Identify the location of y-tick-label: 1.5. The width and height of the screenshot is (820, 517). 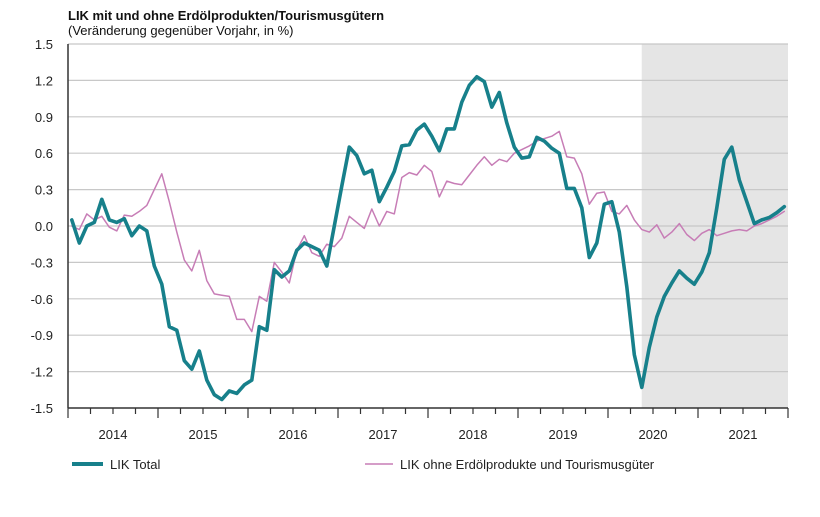
(44, 44).